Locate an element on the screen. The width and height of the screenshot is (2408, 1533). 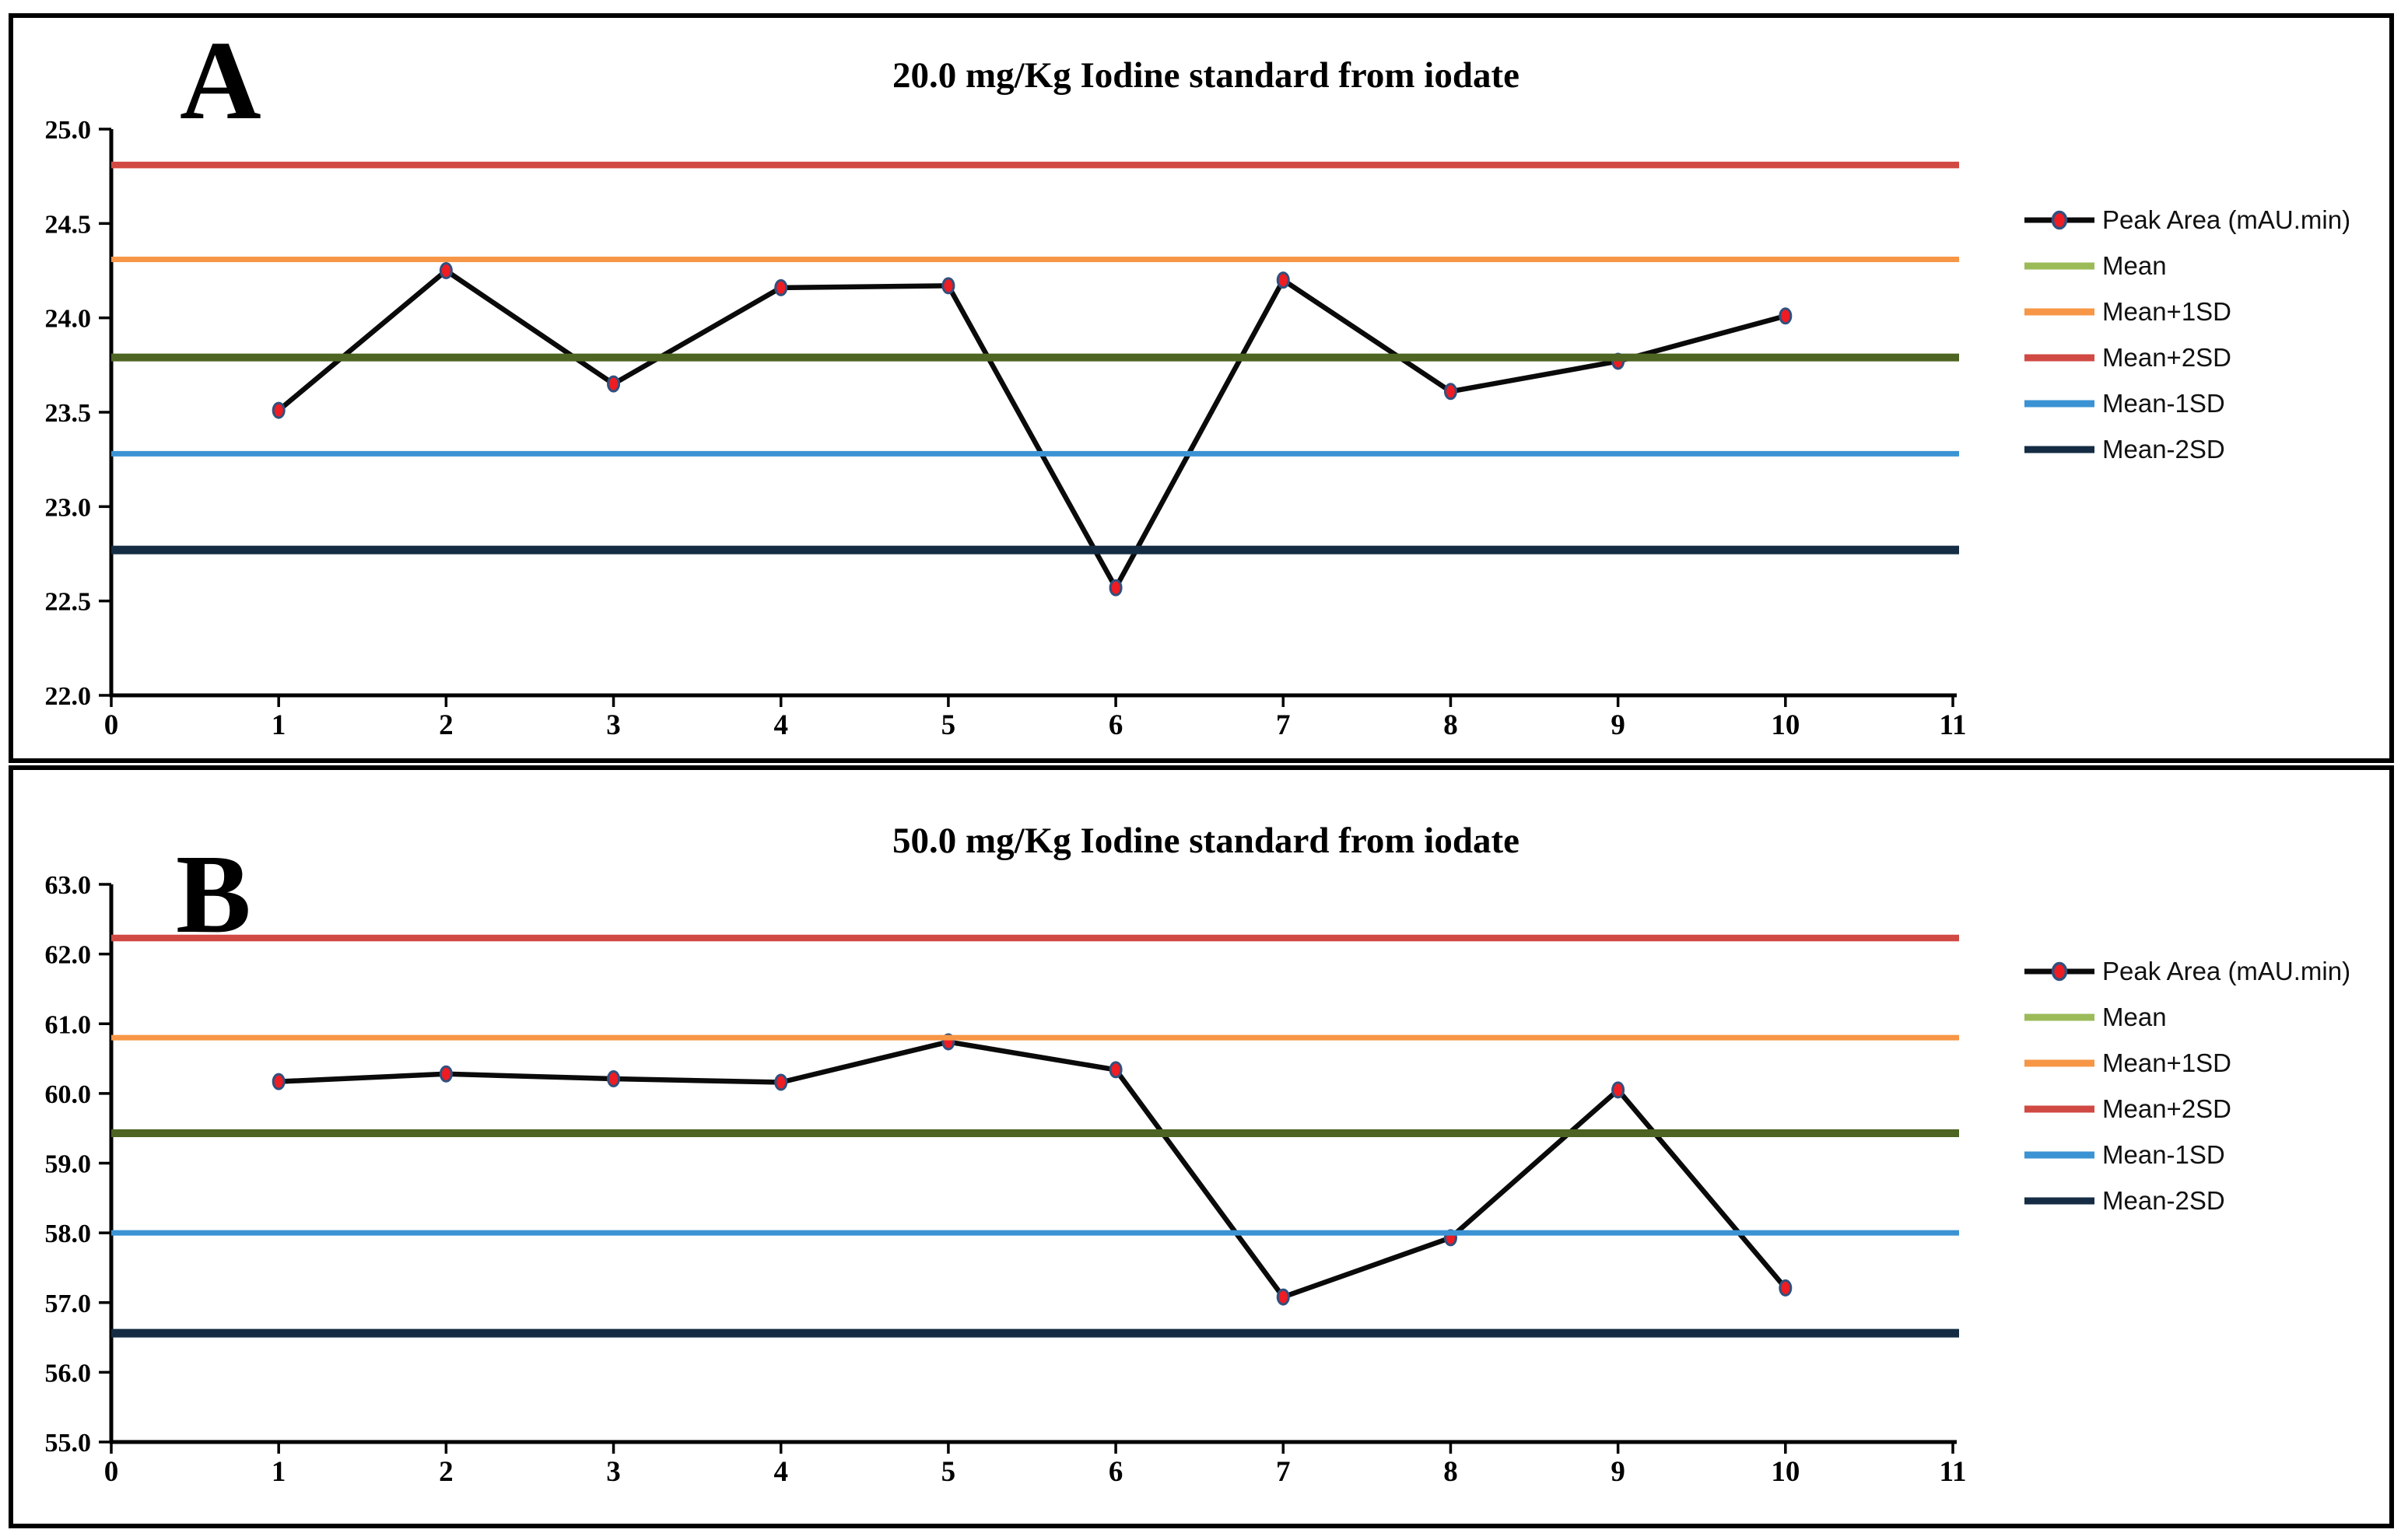
chart-b-legend-item-mean-1sd: Mean-1SD is located at coordinates (2124, 1154).